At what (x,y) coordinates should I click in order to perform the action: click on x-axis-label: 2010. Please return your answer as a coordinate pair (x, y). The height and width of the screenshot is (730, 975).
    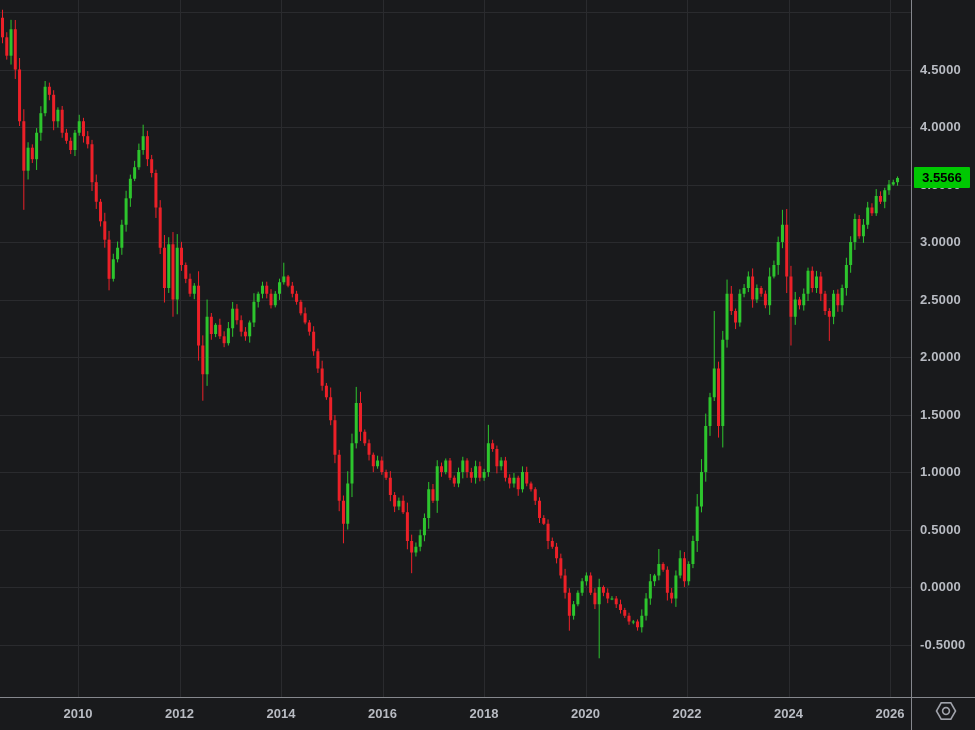
    Looking at the image, I should click on (78, 713).